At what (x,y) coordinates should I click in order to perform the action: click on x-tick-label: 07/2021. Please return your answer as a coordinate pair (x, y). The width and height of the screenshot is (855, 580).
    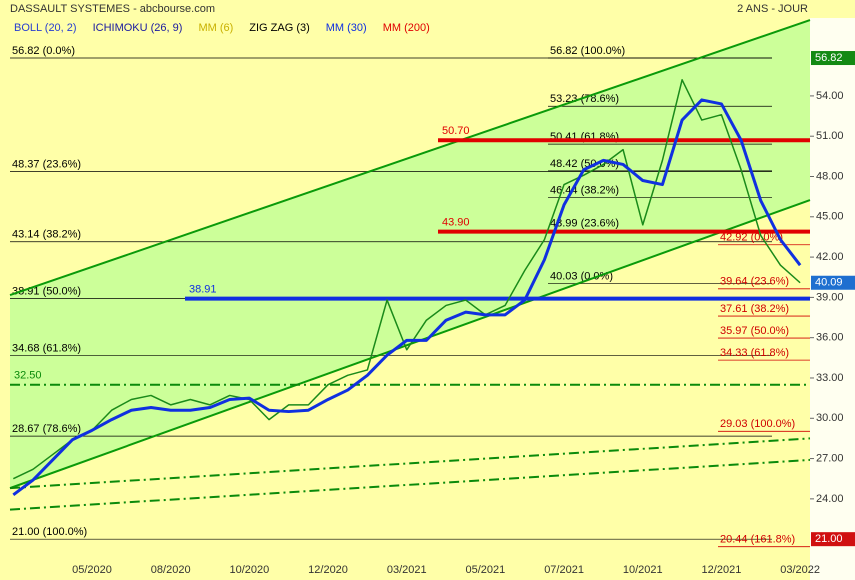
    Looking at the image, I should click on (564, 570).